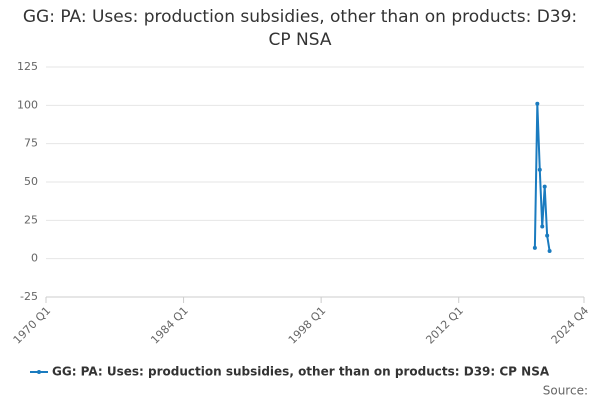  I want to click on y-tick-label: 50, so click(31, 181).